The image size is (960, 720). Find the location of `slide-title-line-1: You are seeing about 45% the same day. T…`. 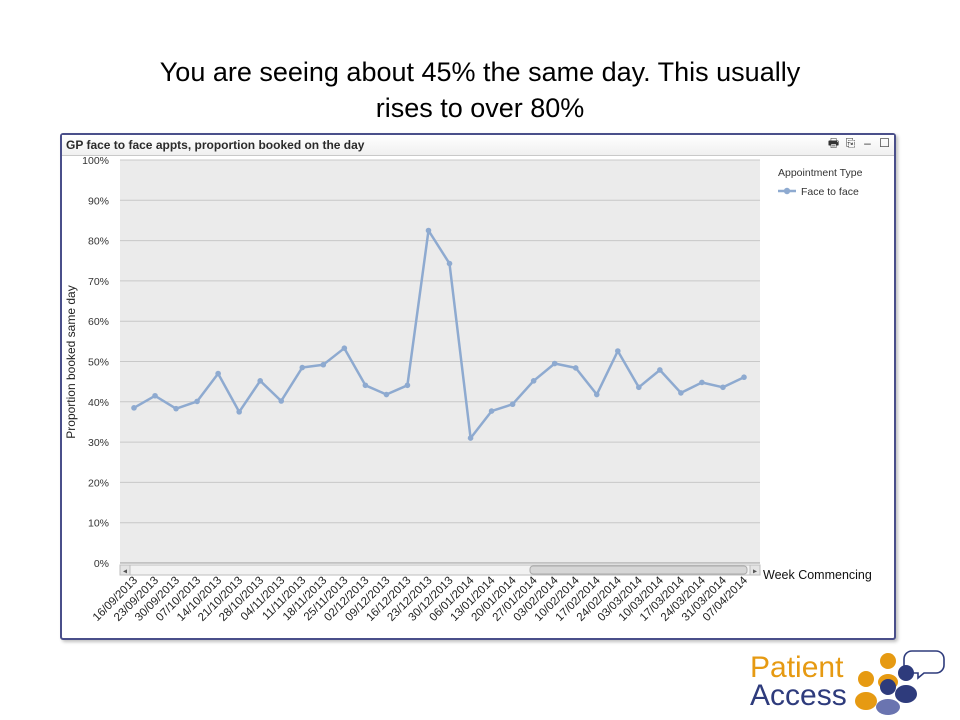

slide-title-line-1: You are seeing about 45% the same day. T… is located at coordinates (480, 72).